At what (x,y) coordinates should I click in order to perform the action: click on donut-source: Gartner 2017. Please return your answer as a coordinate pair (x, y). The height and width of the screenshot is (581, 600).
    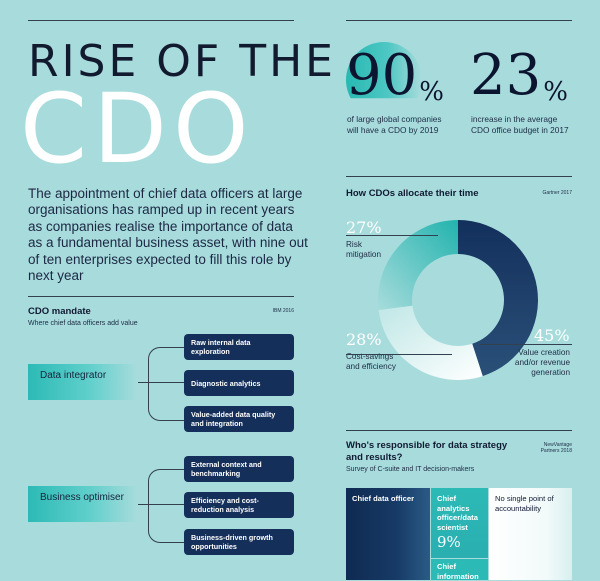
    Looking at the image, I should click on (557, 193).